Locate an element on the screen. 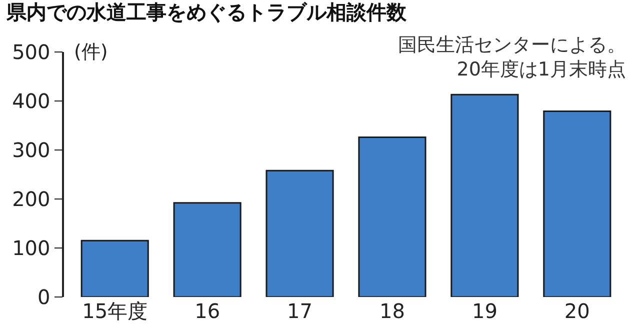 This screenshot has width=640, height=335. x-tick-label: 17 is located at coordinates (299, 311).